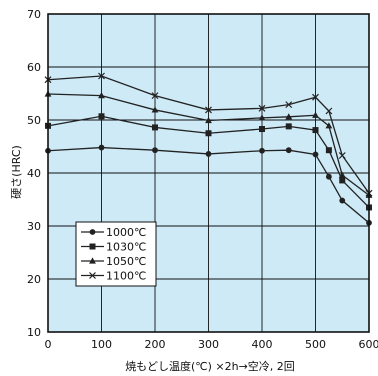 The width and height of the screenshot is (378, 376). What do you see at coordinates (126, 247) in the screenshot?
I see `legend-entry: 1030℃` at bounding box center [126, 247].